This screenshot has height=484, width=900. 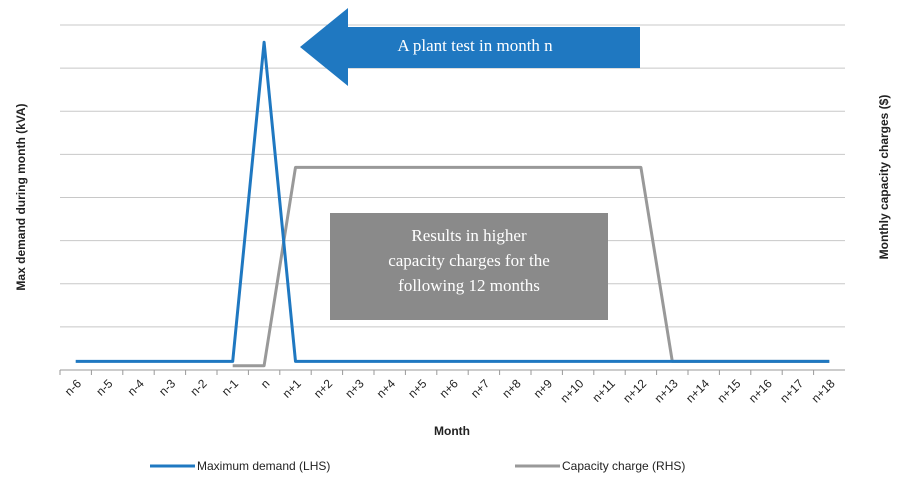 I want to click on arrow, so click(x=470, y=47).